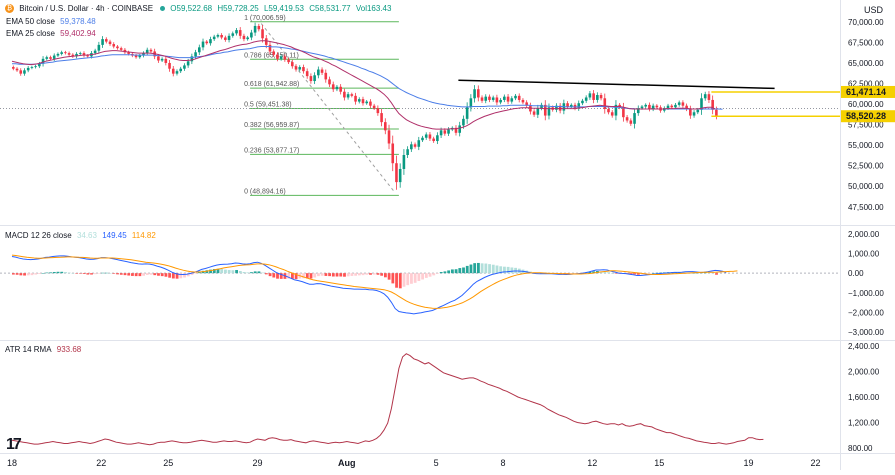  Describe the element at coordinates (52, 21) in the screenshot. I see `ema50-legend: EMA 50 close 59,378.48` at that location.